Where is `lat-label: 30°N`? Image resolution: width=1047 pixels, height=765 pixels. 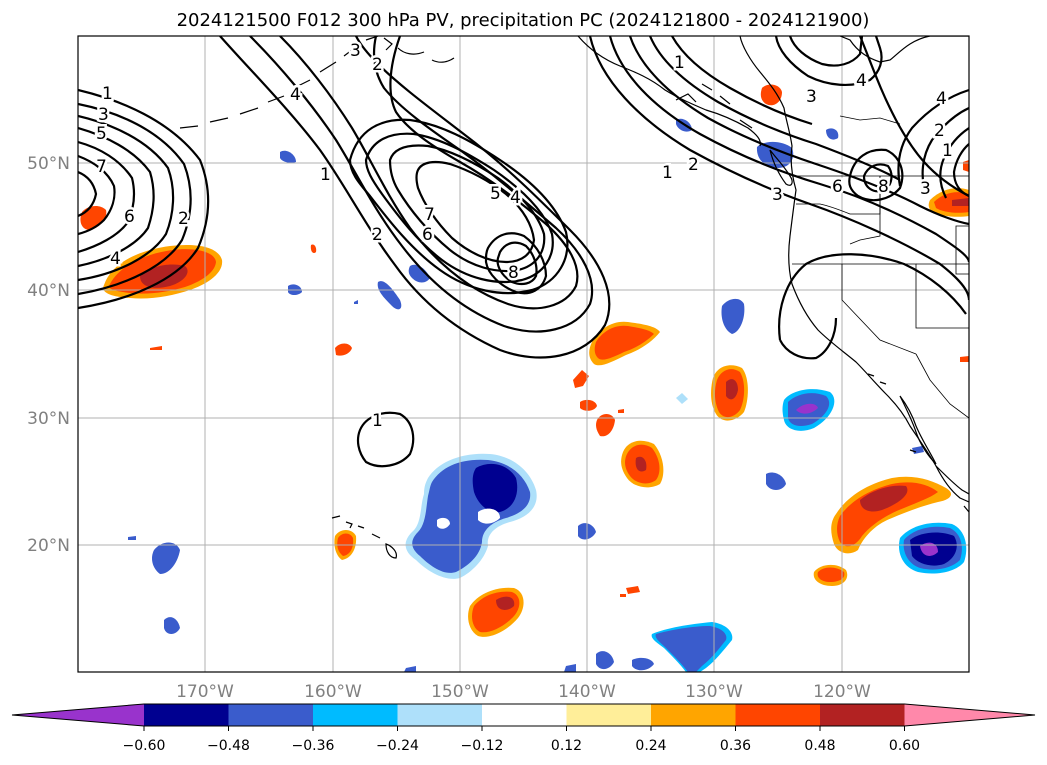
lat-label: 30°N is located at coordinates (48, 419).